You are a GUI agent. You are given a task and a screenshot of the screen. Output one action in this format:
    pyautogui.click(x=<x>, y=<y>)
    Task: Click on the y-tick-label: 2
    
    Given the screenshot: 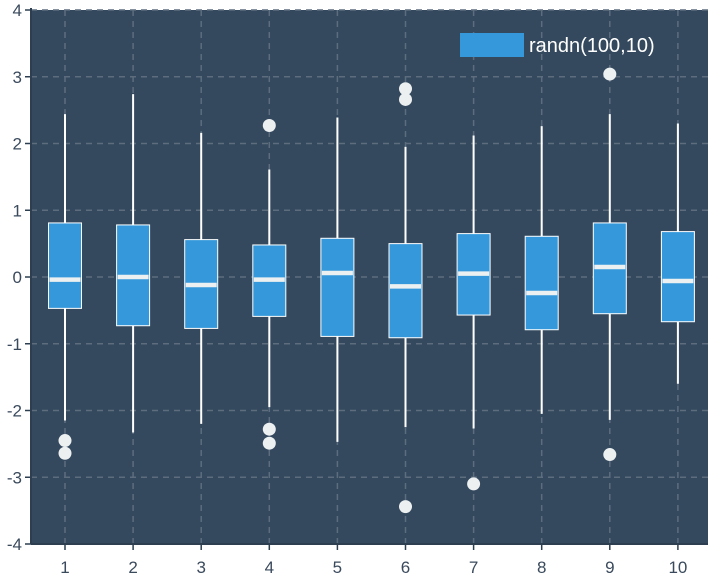 What is the action you would take?
    pyautogui.click(x=17, y=144)
    